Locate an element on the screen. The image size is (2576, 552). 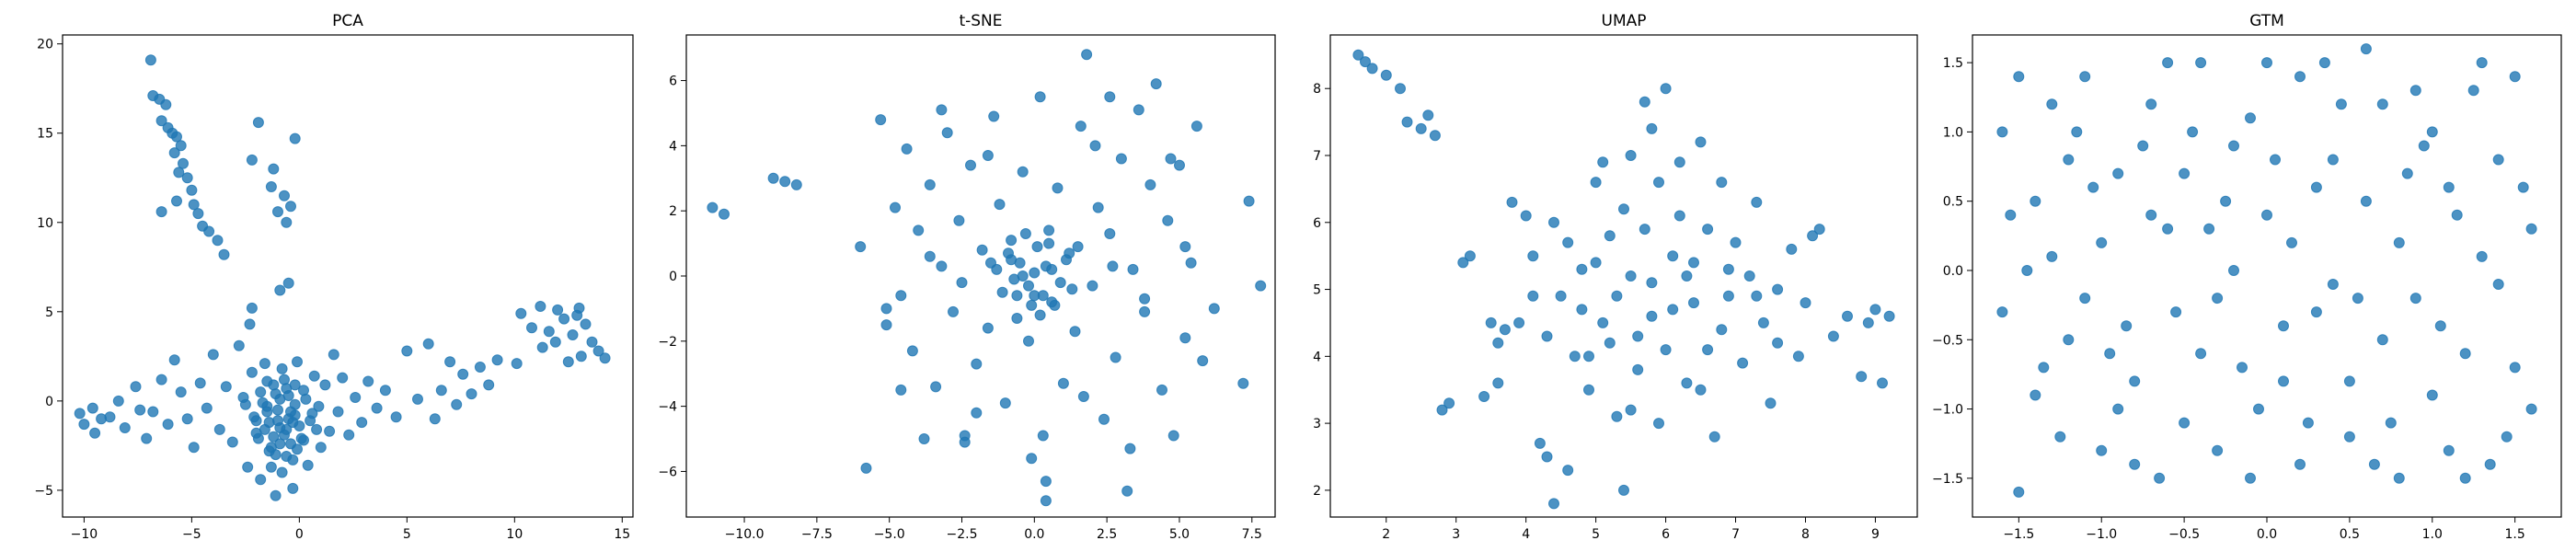
tsne-ytick-label-0: −6 is located at coordinates (667, 472).